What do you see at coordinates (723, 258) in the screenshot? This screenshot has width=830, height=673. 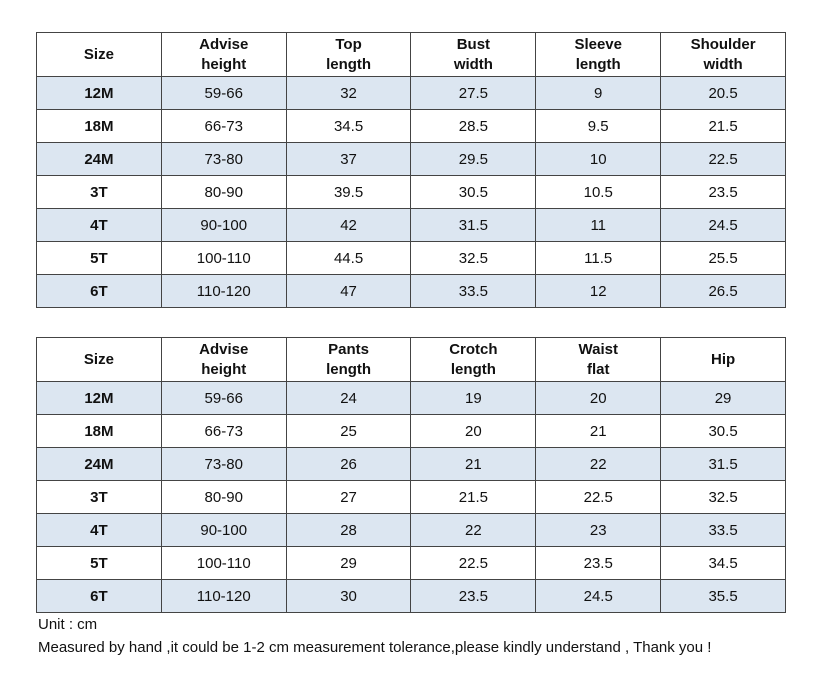 I see `data-cell: 25.5` at bounding box center [723, 258].